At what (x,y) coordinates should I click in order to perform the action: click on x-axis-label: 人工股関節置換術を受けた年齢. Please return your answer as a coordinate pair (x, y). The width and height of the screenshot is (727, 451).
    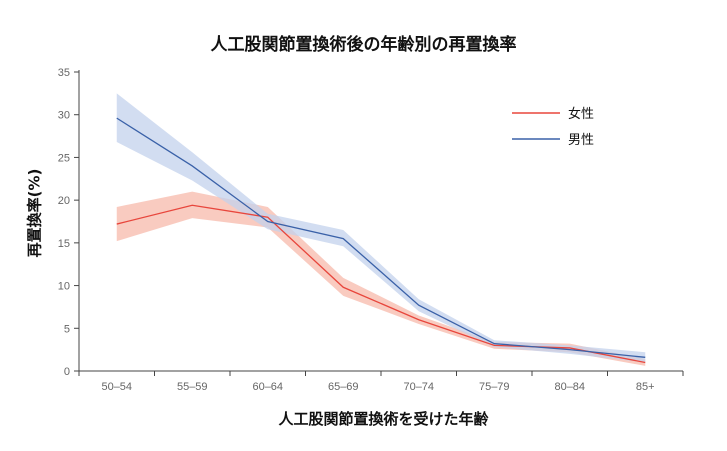
    Looking at the image, I should click on (383, 419).